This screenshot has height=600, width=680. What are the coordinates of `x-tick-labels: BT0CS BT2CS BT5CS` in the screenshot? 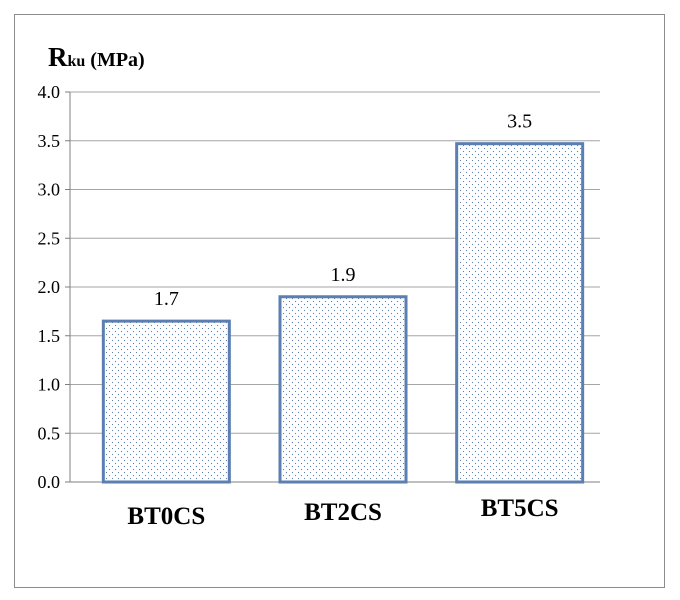 It's located at (342, 512).